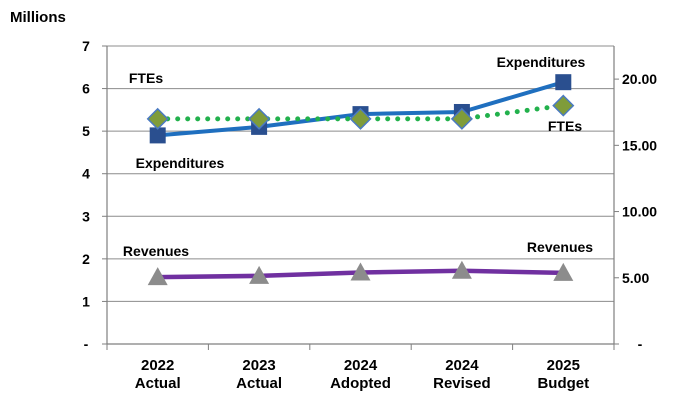 The image size is (700, 400). Describe the element at coordinates (158, 383) in the screenshot. I see `x-tick-label-0-1: Actual` at that location.